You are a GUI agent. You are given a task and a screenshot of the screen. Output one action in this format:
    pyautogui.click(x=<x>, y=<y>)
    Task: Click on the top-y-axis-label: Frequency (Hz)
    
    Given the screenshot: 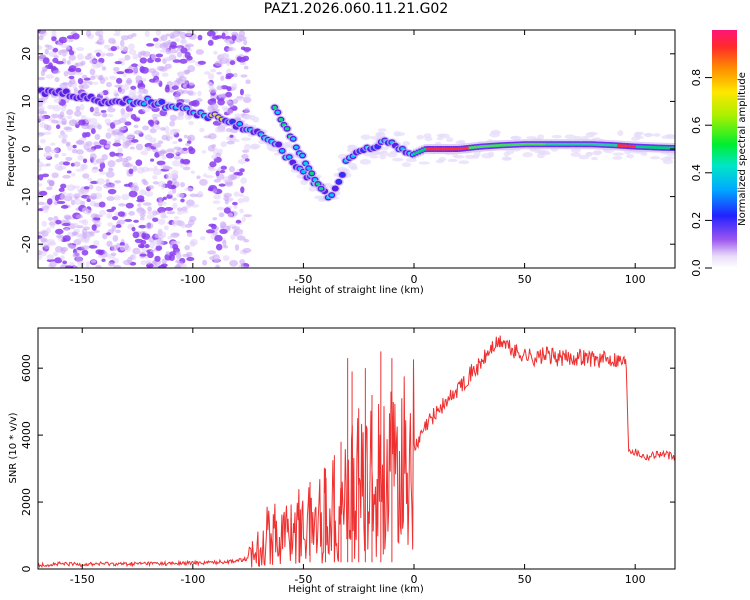 What is the action you would take?
    pyautogui.click(x=11, y=149)
    